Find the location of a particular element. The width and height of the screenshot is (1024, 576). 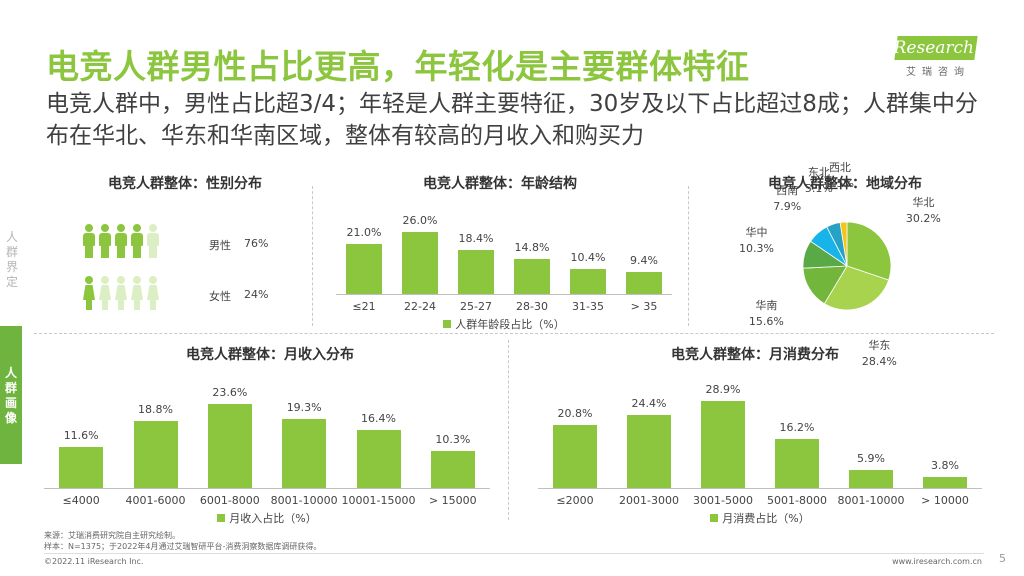

category-tick-label: 6001-8000 is located at coordinates (229, 500).